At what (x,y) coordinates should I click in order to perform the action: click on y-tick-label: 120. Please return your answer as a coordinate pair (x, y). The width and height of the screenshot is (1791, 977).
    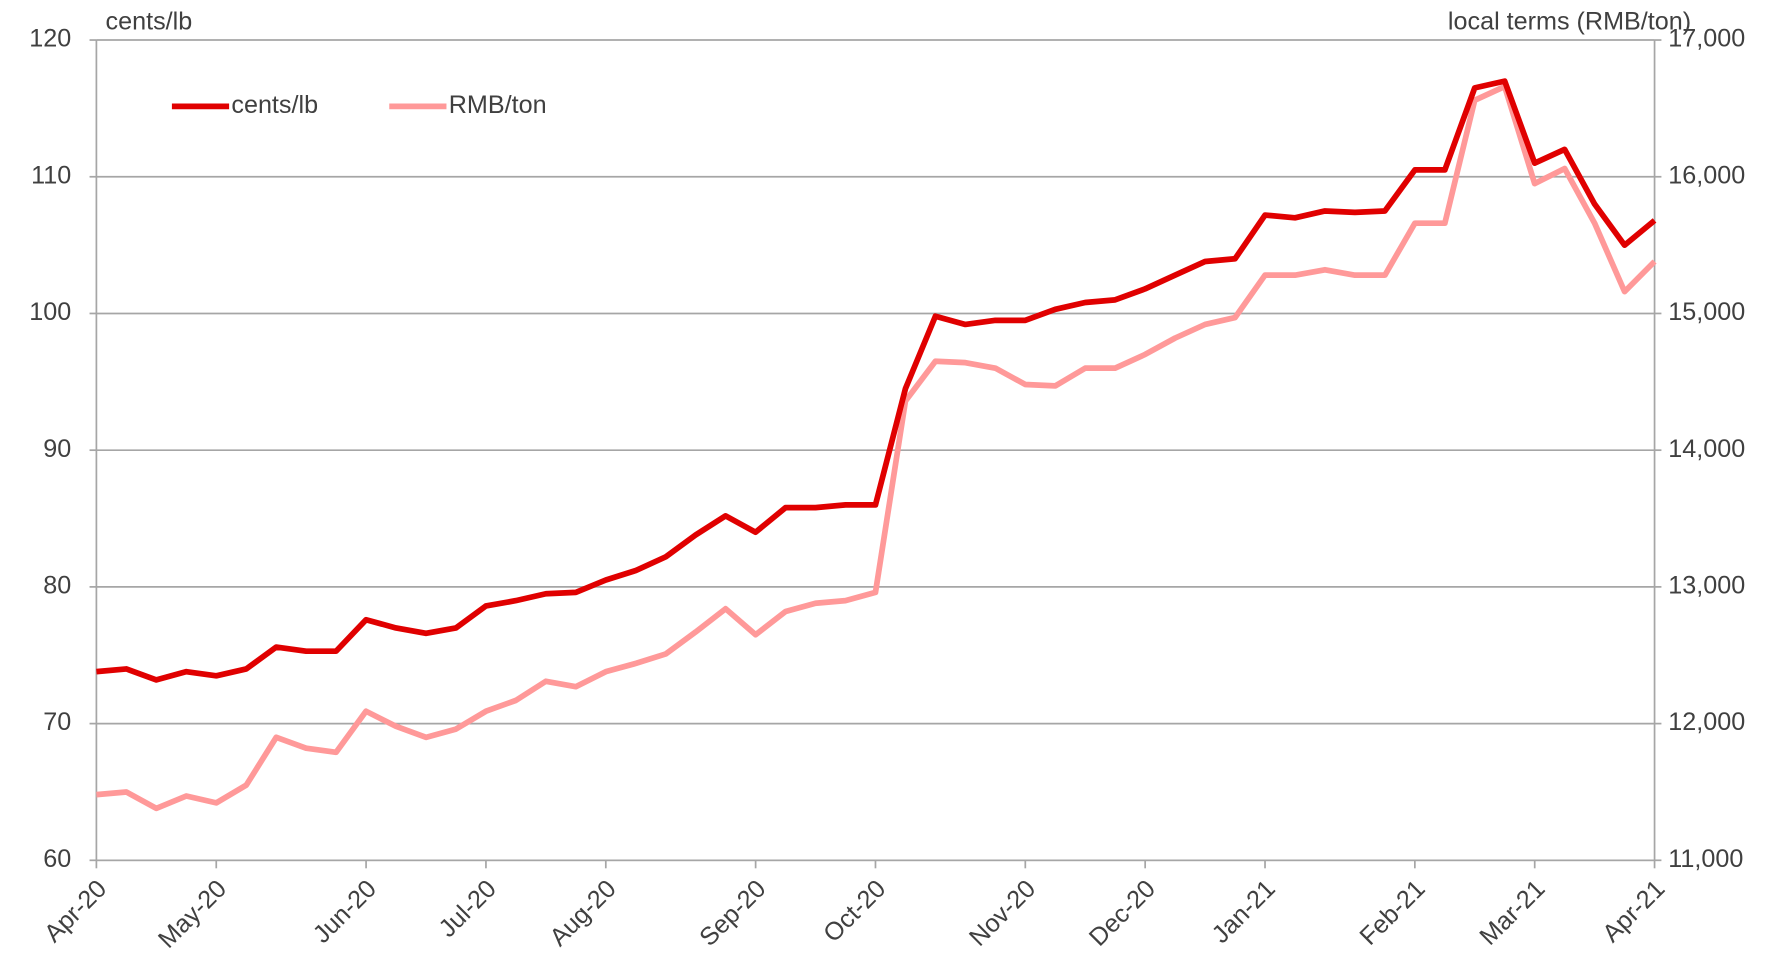
    Looking at the image, I should click on (50, 39).